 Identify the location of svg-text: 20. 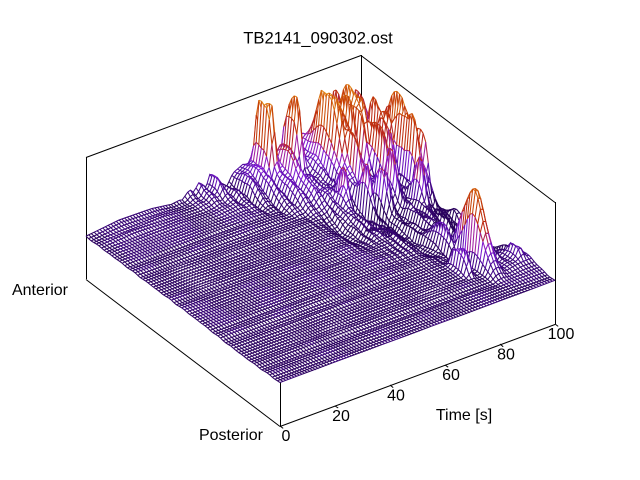
(341, 416).